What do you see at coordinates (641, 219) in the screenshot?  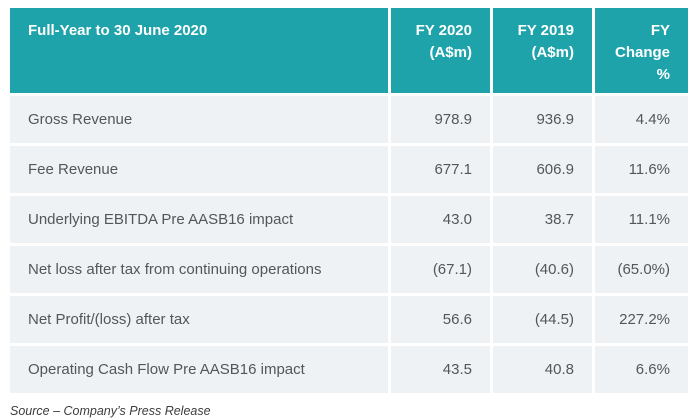 I see `row-change-value: 11.1%` at bounding box center [641, 219].